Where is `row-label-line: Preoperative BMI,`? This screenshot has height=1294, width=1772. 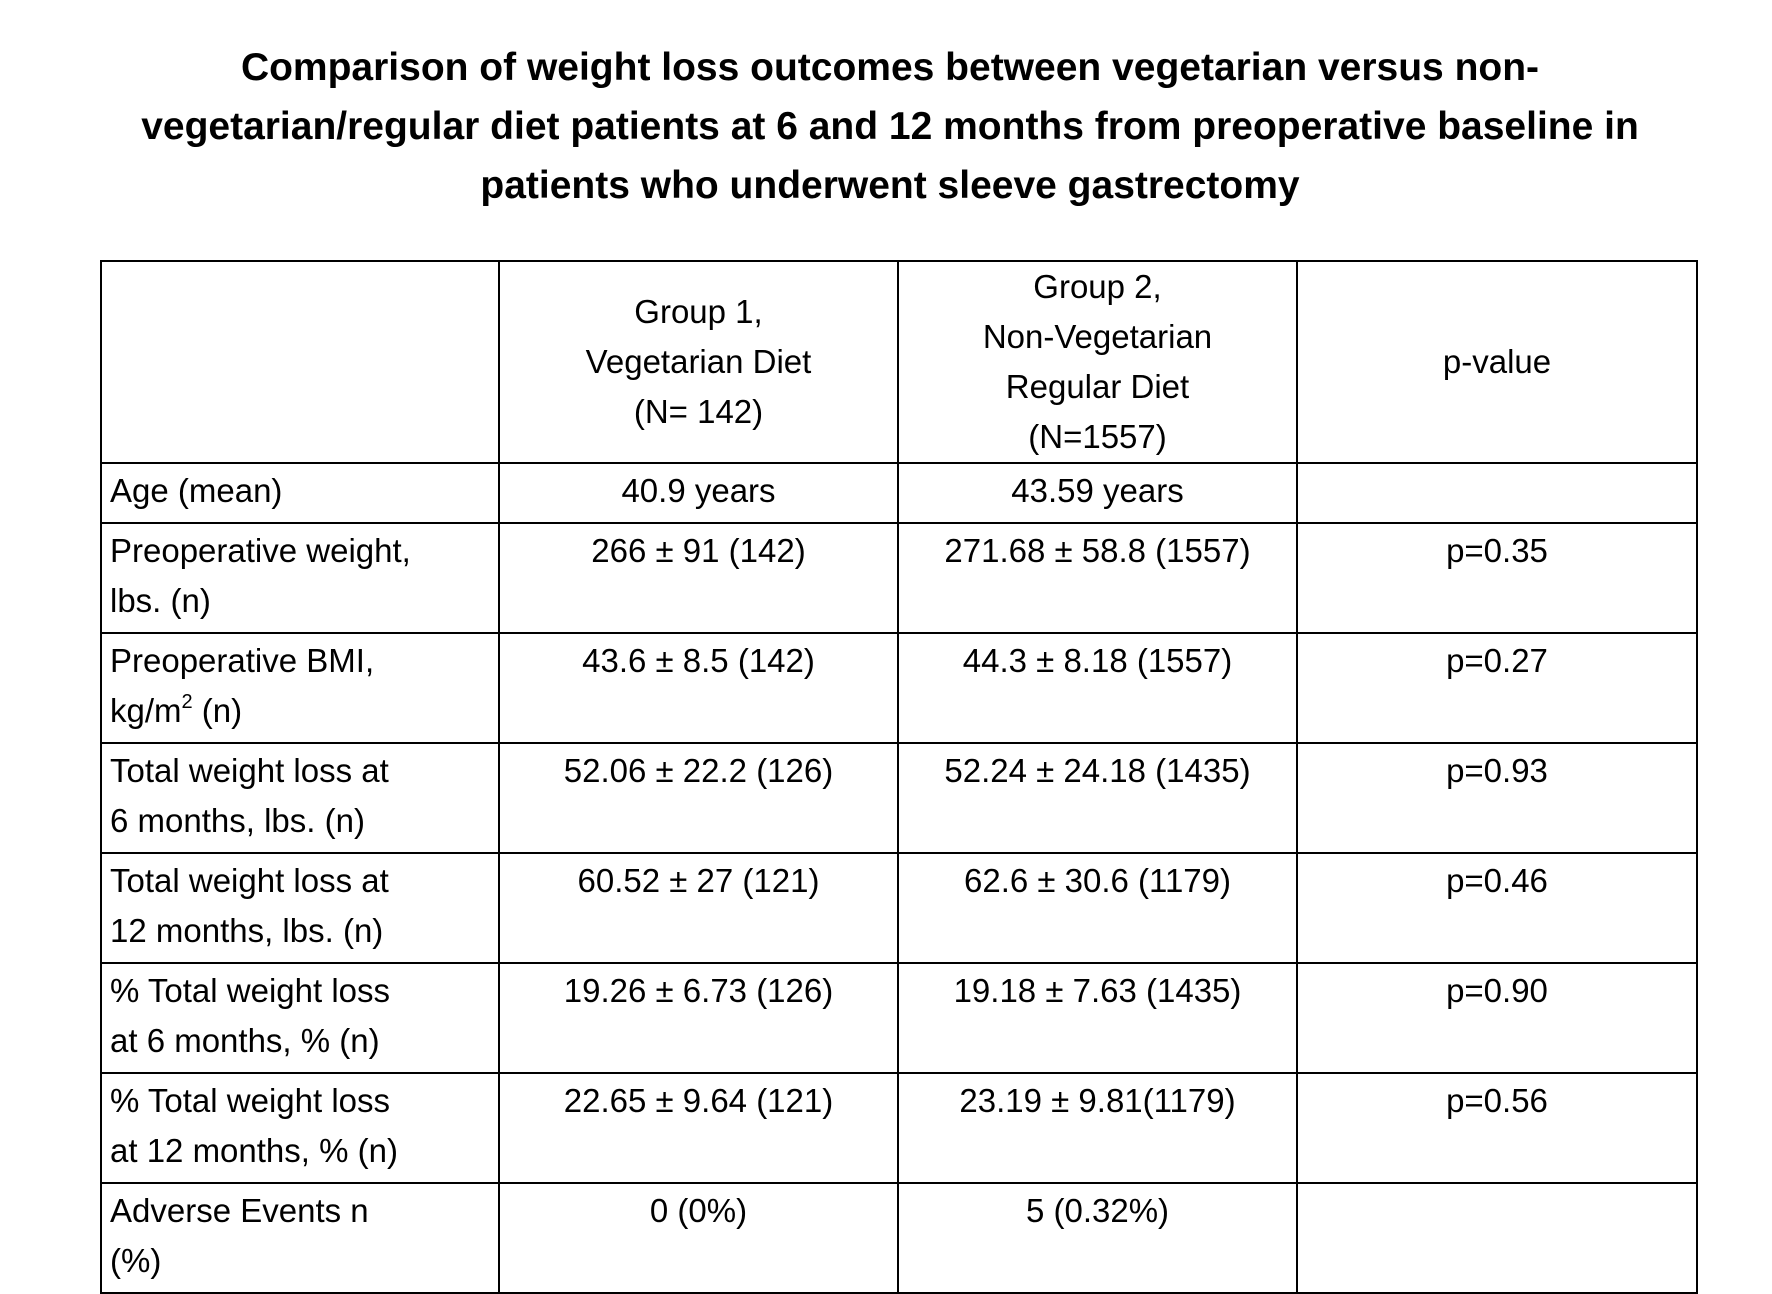
row-label-line: Preoperative BMI, is located at coordinates (242, 660).